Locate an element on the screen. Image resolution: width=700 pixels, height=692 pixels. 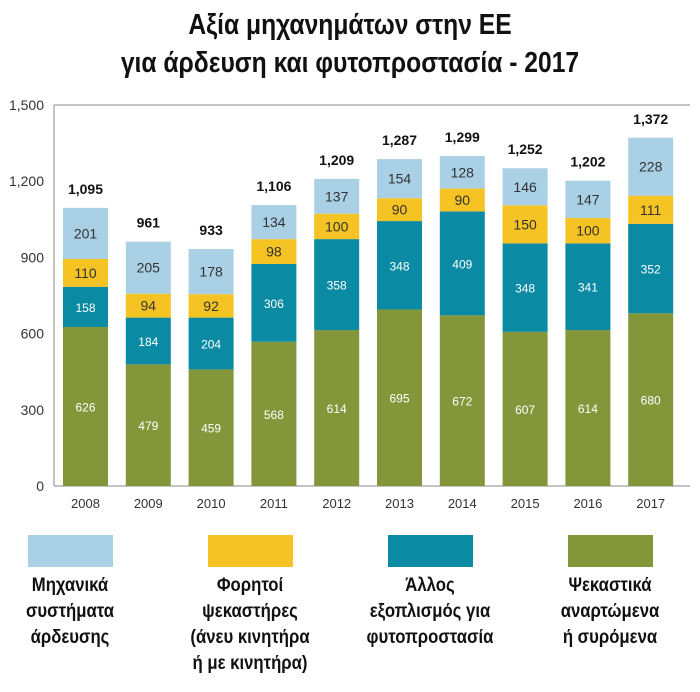
legend-label: ή συρόμενα is located at coordinates (610, 637).